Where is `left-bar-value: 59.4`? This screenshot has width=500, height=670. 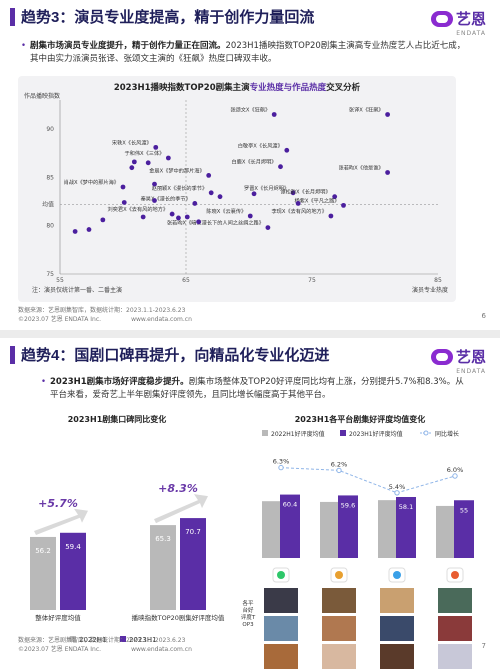 left-bar-value: 59.4 is located at coordinates (73, 547).